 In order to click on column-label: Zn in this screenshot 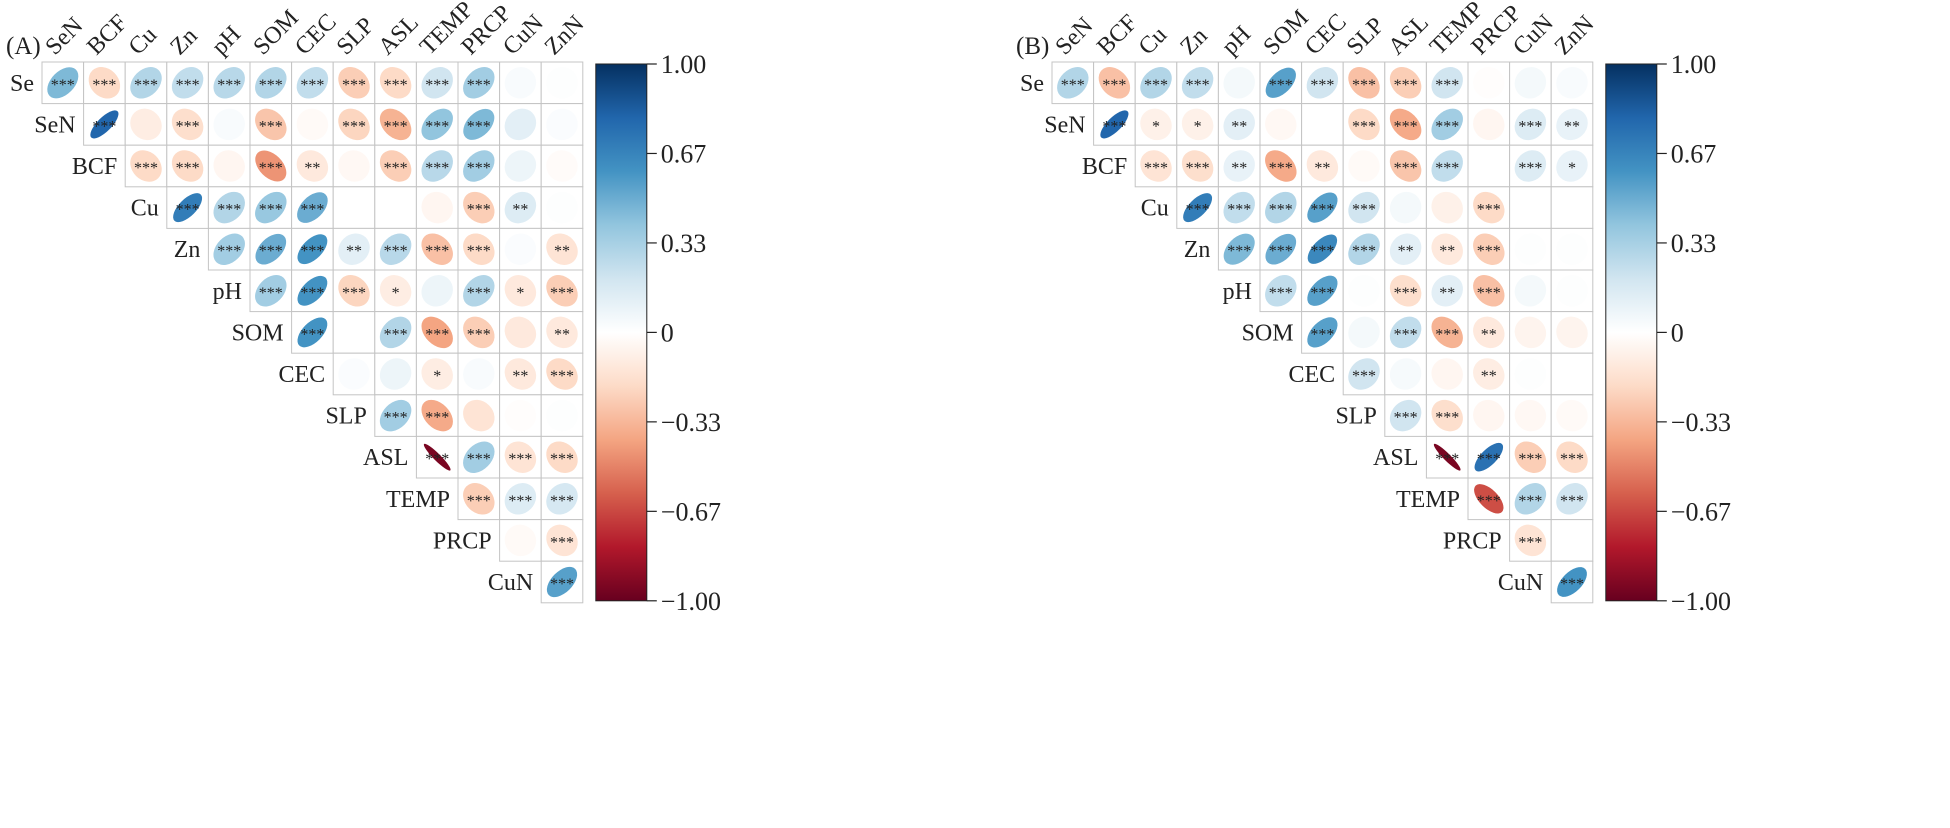, I will do `click(183, 41)`.